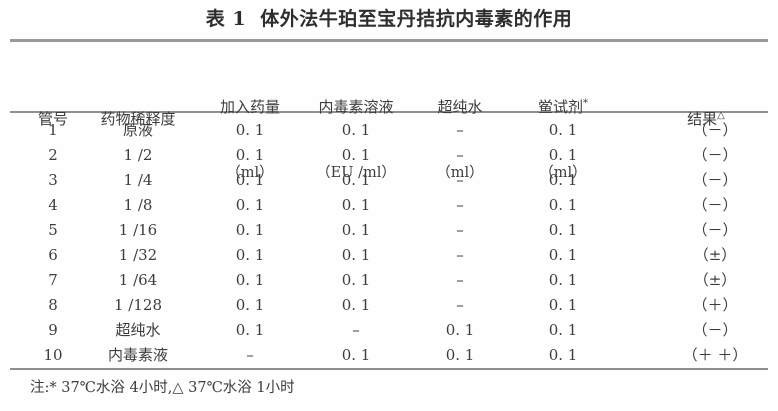  Describe the element at coordinates (53, 205) in the screenshot. I see `cell-tube: 4` at that location.